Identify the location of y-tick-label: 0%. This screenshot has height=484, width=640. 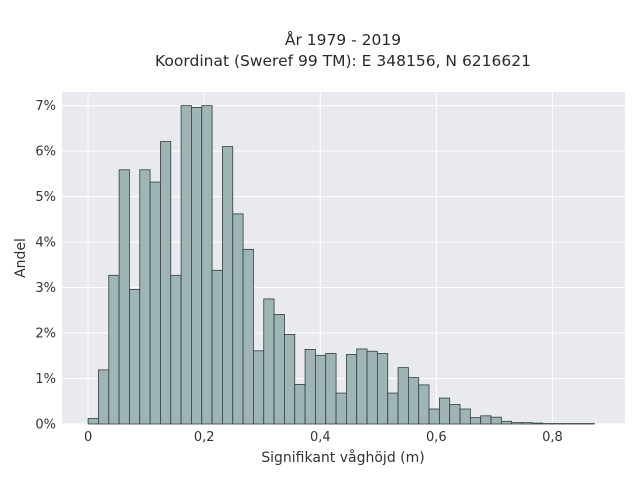
(45, 425).